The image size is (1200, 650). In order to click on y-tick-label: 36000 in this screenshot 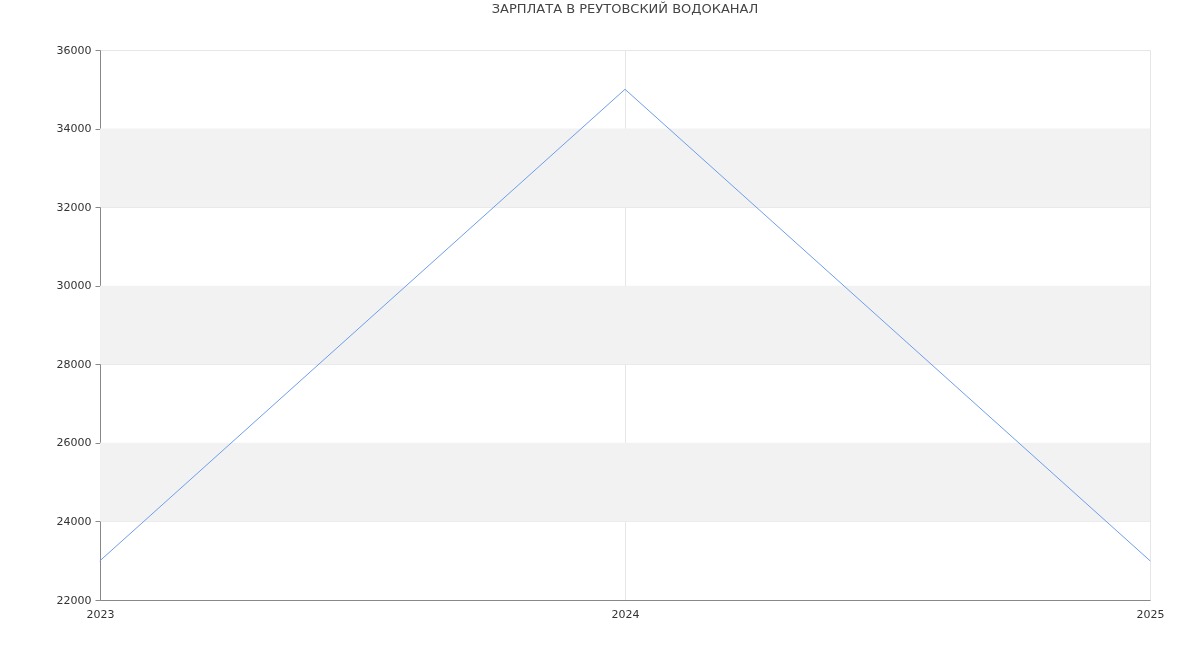, I will do `click(74, 50)`.